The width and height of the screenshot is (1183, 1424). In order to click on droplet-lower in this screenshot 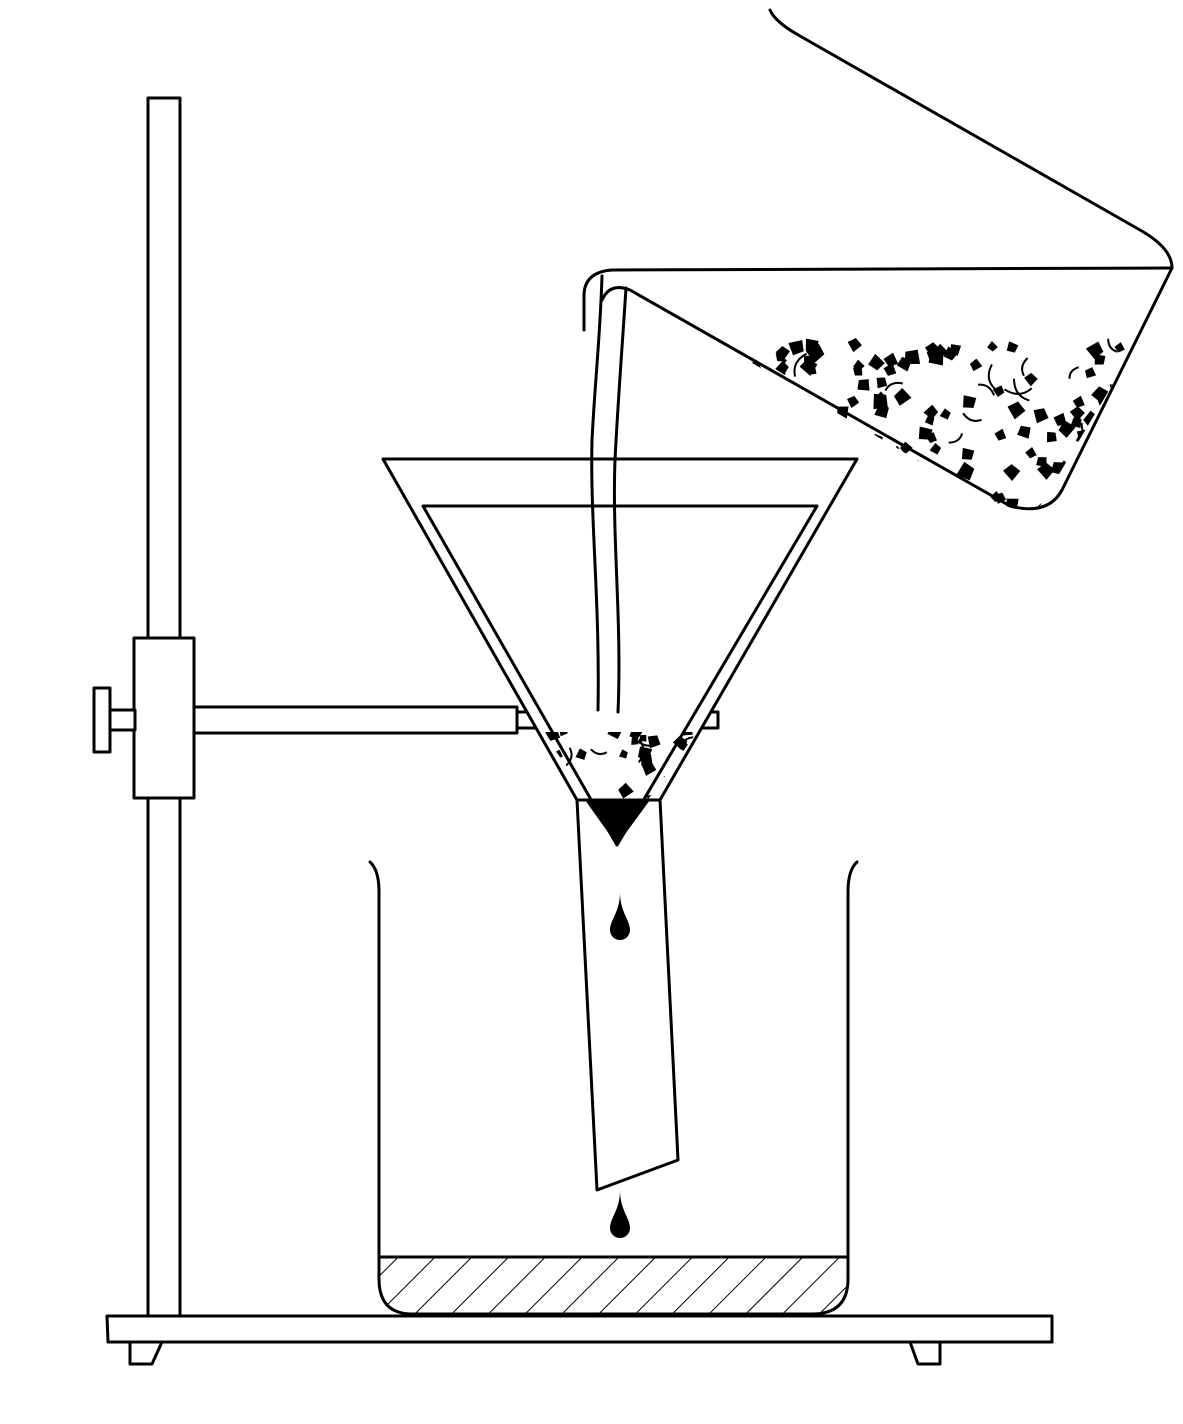, I will do `click(620, 1214)`.